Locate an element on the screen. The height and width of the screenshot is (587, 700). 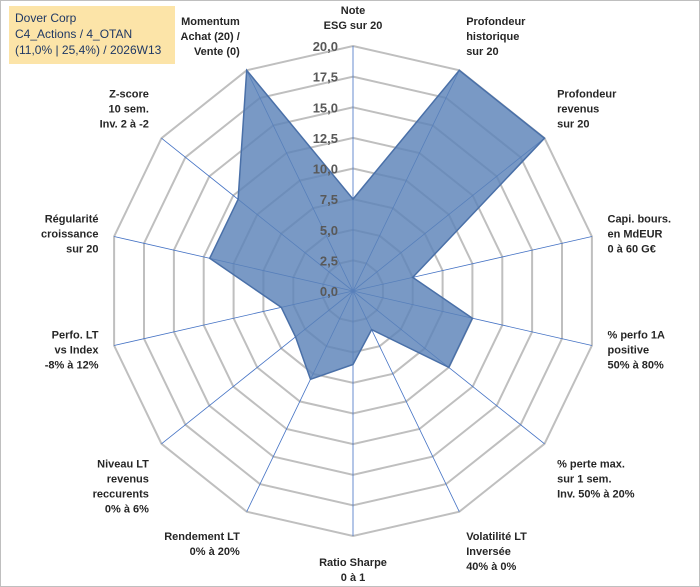
company-name: Dover Corp is located at coordinates (46, 18).